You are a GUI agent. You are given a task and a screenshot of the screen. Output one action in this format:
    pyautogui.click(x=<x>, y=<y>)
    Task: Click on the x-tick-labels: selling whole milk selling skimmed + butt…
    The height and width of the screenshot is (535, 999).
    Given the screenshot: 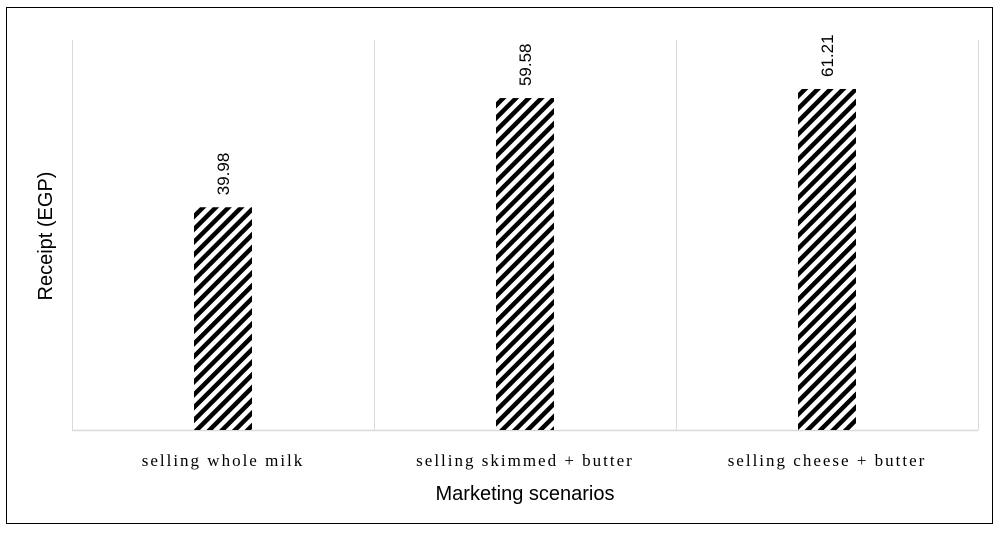 What is the action you would take?
    pyautogui.click(x=534, y=460)
    